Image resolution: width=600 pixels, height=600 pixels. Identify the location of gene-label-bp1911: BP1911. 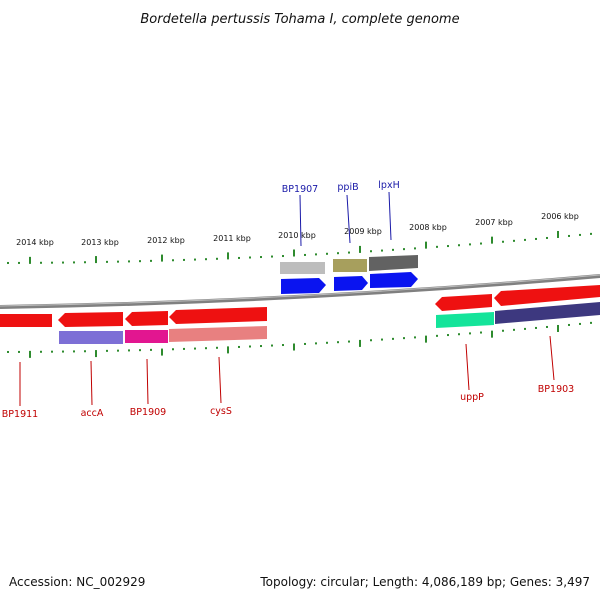
(20, 414).